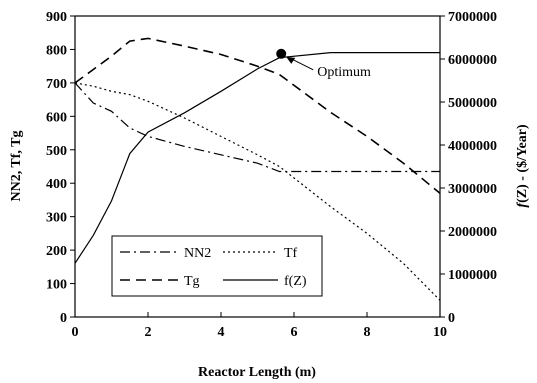 The height and width of the screenshot is (383, 537). I want to click on left-tick-label: 100, so click(56, 285).